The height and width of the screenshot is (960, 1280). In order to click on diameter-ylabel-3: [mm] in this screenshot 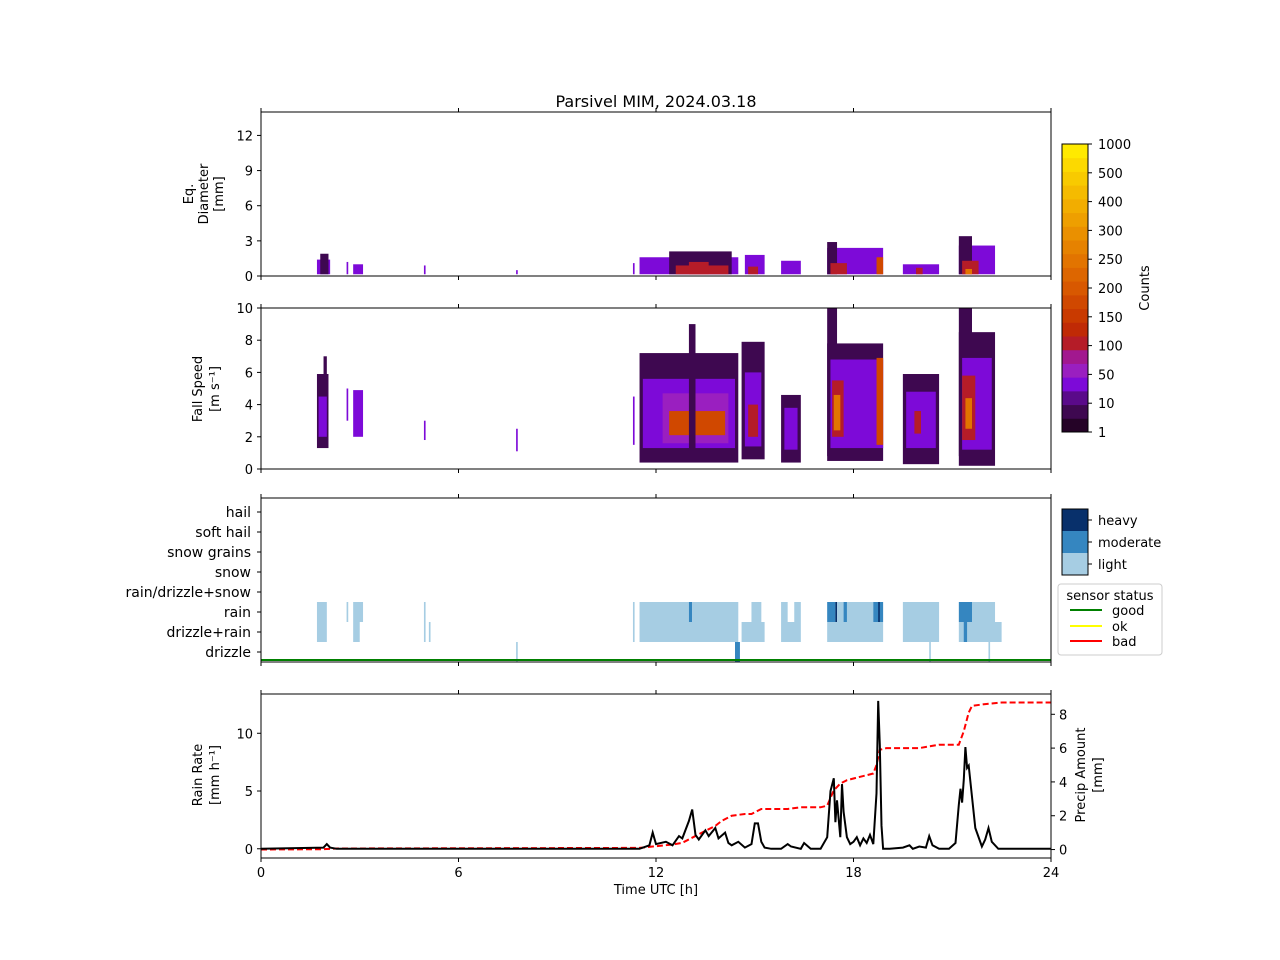, I will do `click(219, 193)`.